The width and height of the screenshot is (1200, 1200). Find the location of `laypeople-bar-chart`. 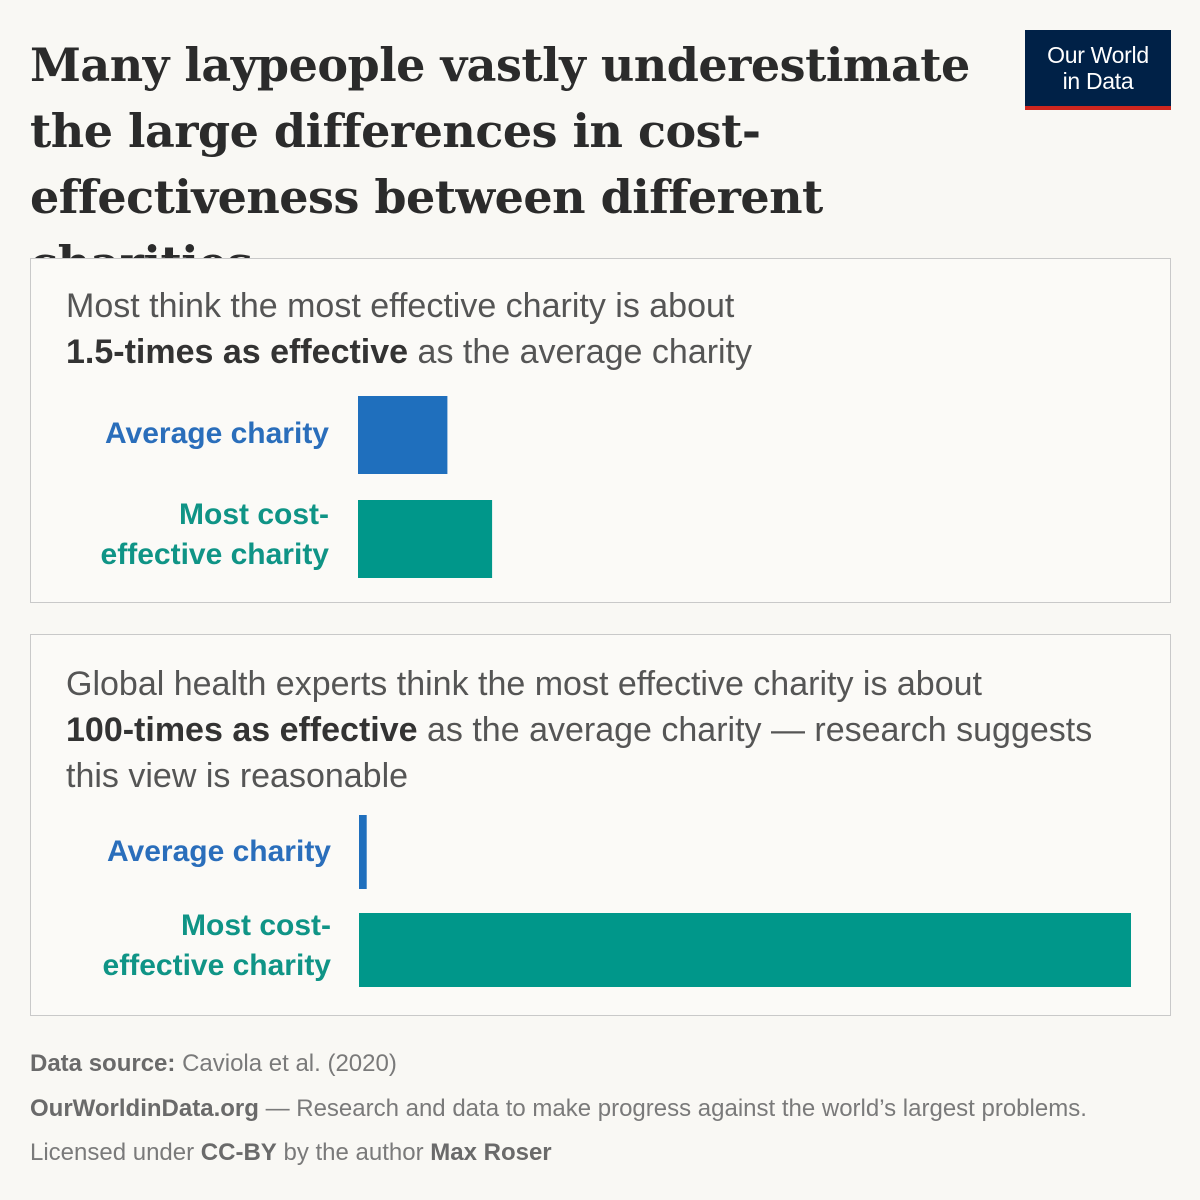

laypeople-bar-chart is located at coordinates (425, 487).